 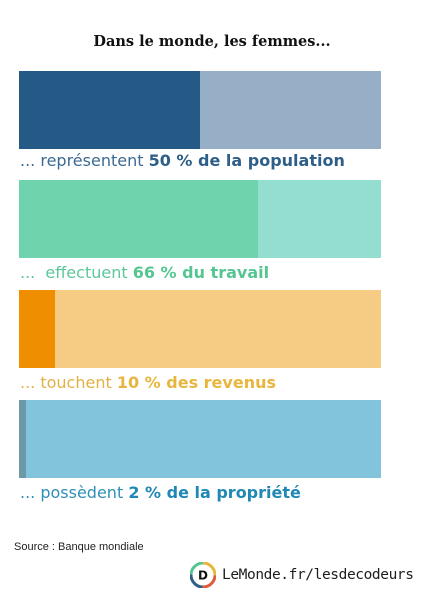 I want to click on svg-text: D, so click(x=203, y=576).